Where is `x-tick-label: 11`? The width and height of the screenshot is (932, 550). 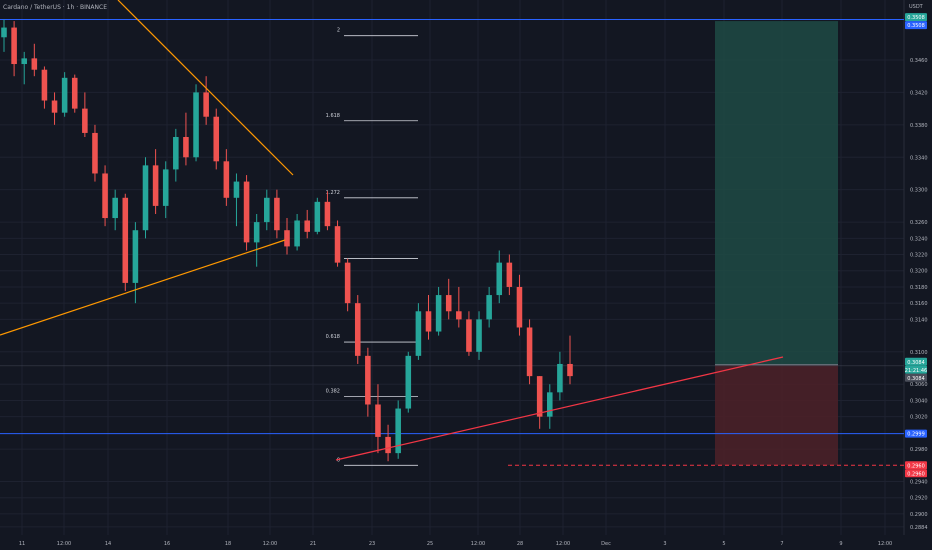
x-tick-label: 11 is located at coordinates (22, 544).